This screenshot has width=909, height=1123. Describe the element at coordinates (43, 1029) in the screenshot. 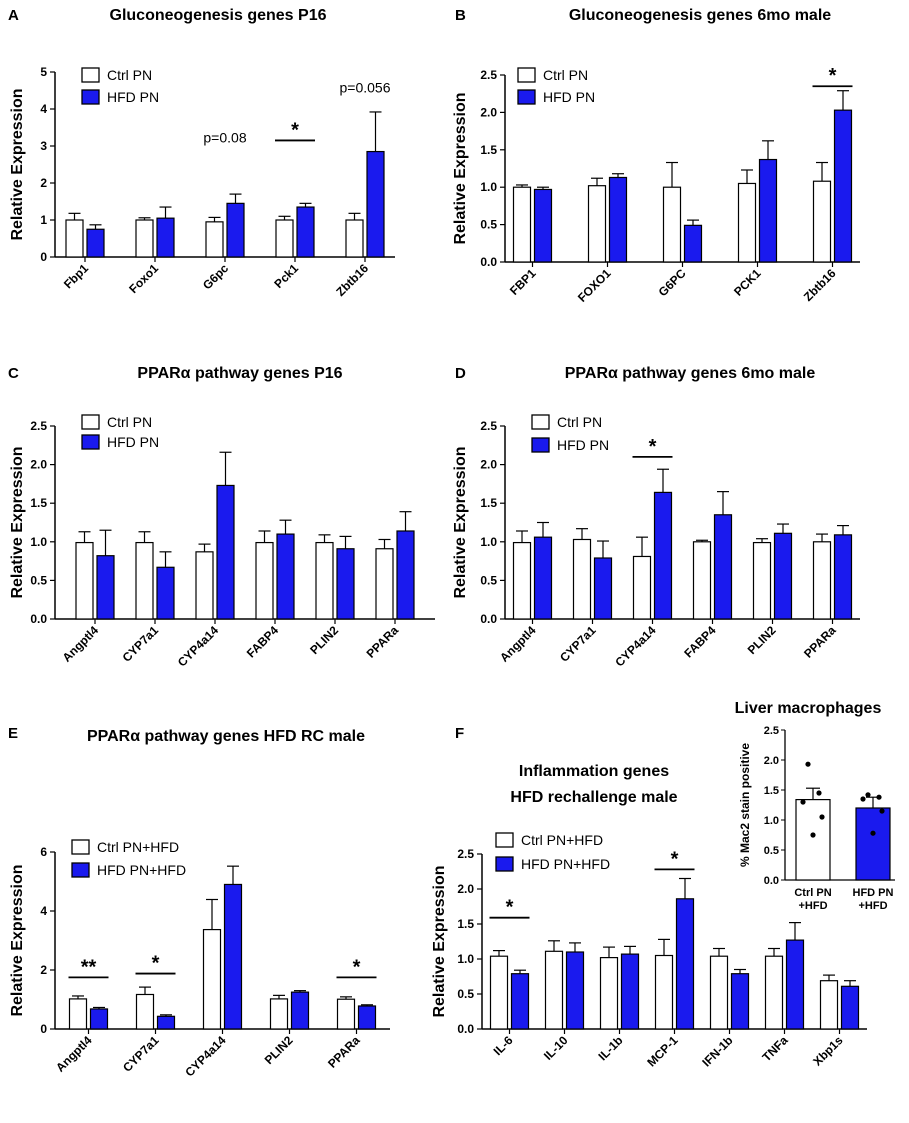

I see `y-tick-label: 0` at that location.